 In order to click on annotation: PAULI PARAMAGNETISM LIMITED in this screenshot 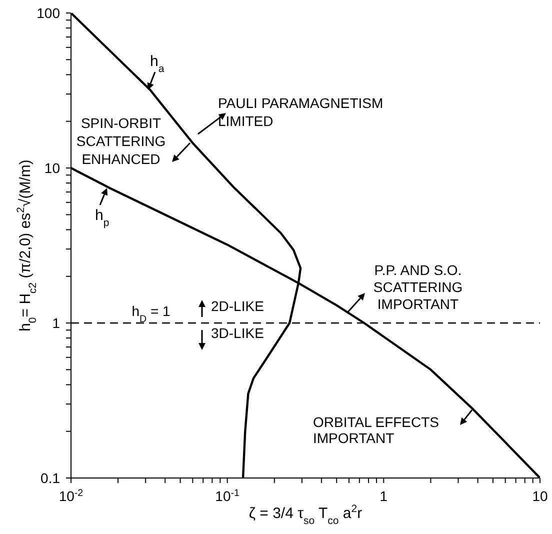, I will do `click(301, 112)`.